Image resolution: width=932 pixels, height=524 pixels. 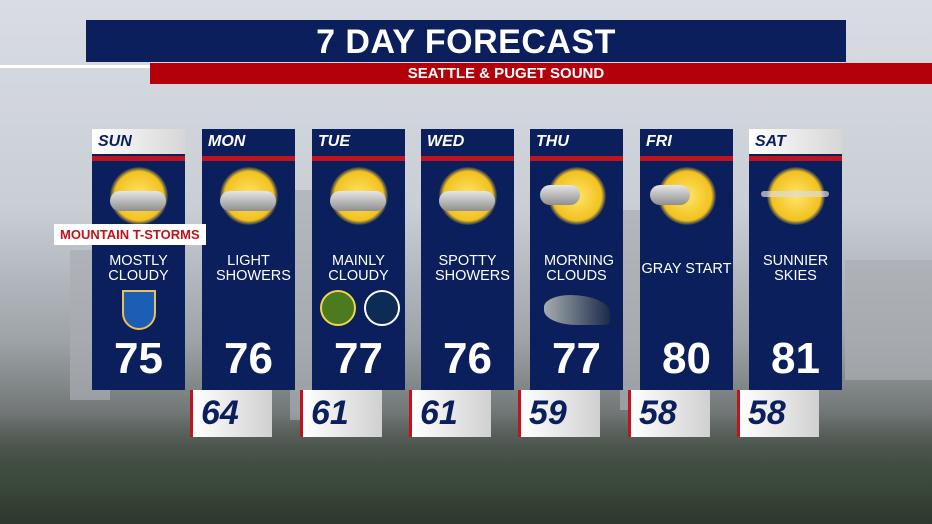 I want to click on day-label: FRI, so click(x=659, y=141).